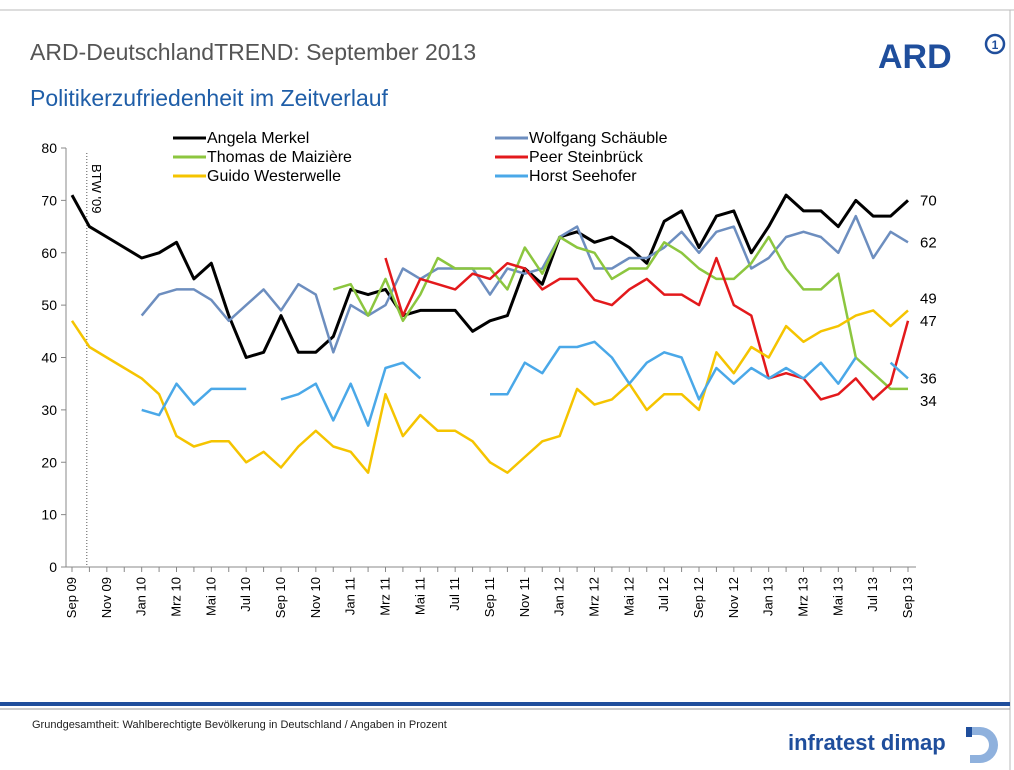 This screenshot has width=1014, height=770. I want to click on x-tick-label: Nov 10, so click(315, 597).